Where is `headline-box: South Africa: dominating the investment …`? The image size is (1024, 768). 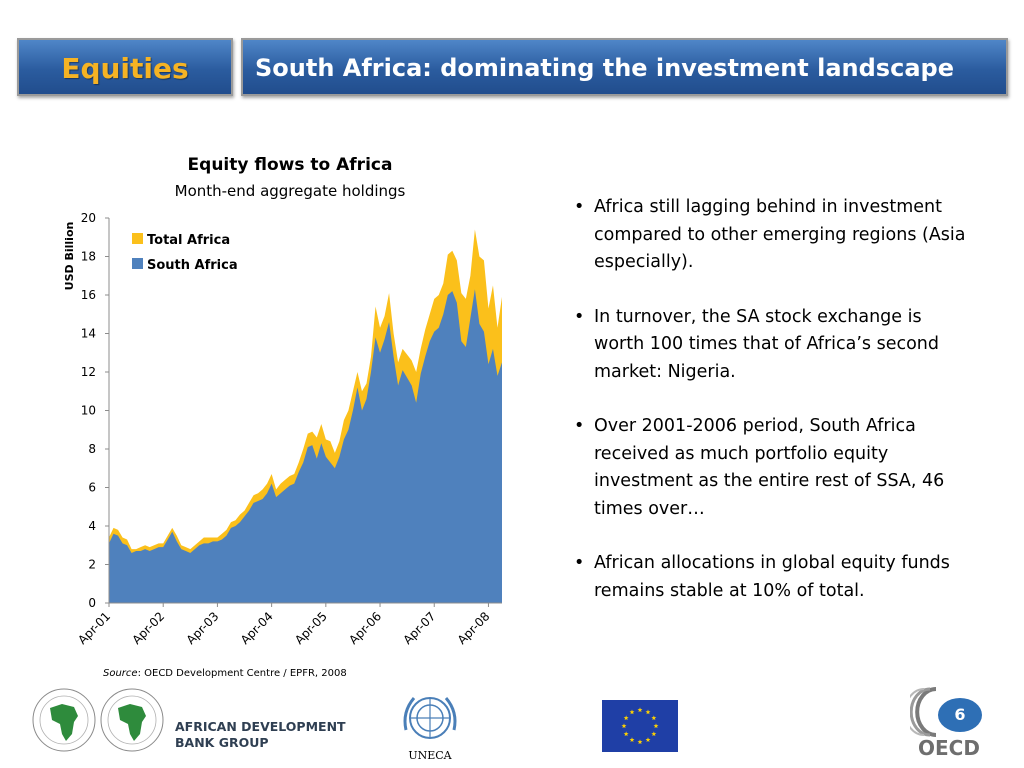 headline-box: South Africa: dominating the investment … is located at coordinates (624, 67).